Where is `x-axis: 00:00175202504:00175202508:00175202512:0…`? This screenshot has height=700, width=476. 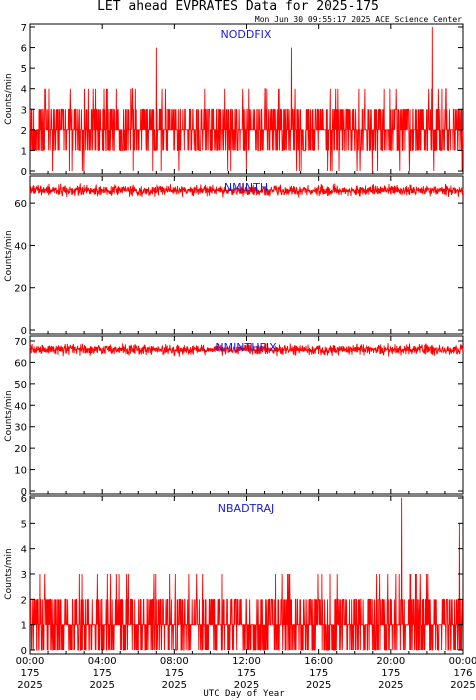 x-axis: 00:00175202504:00175202508:00175202512:0… is located at coordinates (246, 673).